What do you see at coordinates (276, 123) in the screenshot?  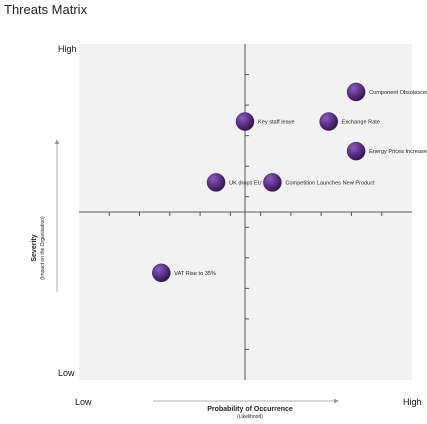 I see `risk-point-label: Key staff leave` at bounding box center [276, 123].